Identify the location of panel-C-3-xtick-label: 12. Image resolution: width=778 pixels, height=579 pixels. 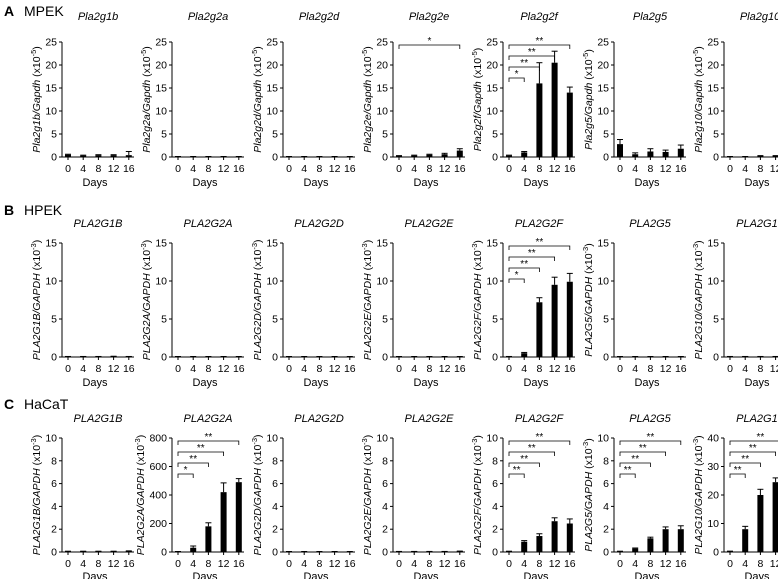
(335, 564).